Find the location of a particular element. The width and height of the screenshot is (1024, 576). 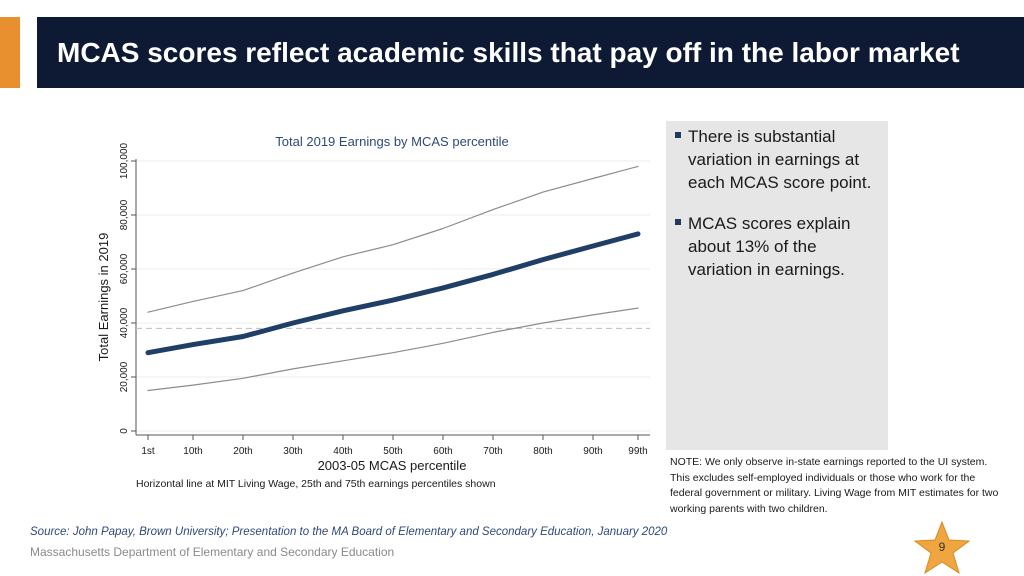

accent-bar is located at coordinates (10, 52).